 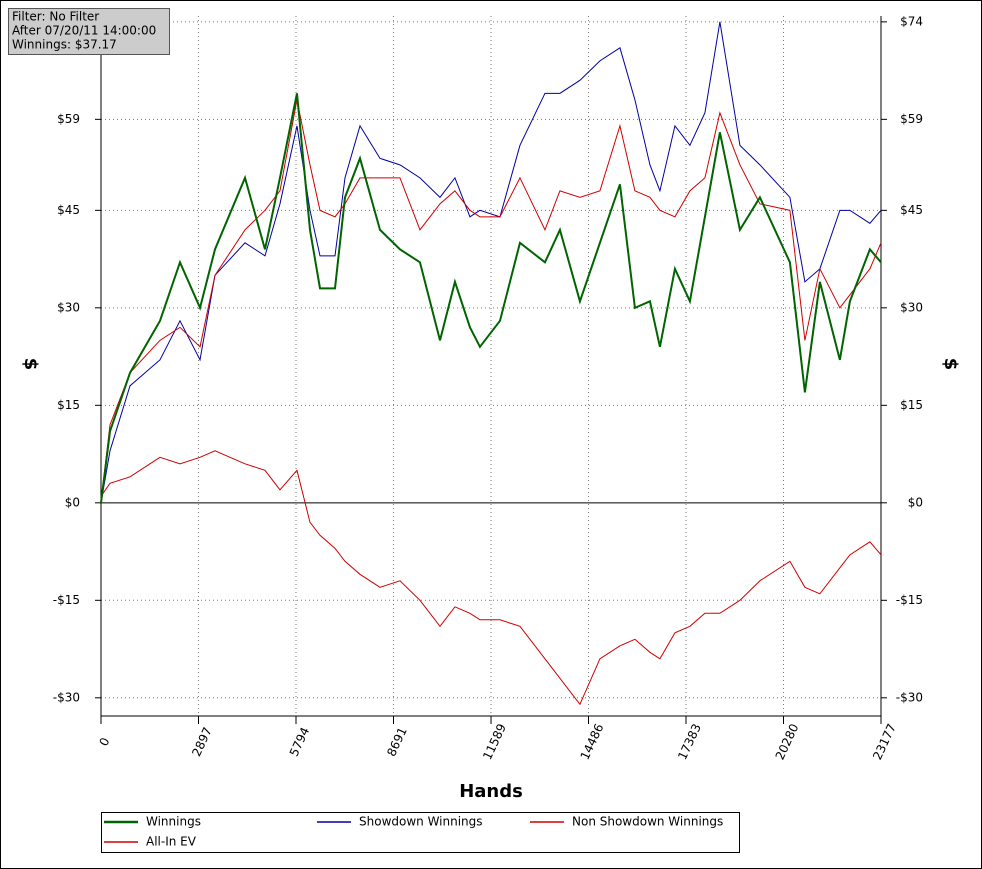 I want to click on y-tick-label: -$15, so click(x=66, y=600).